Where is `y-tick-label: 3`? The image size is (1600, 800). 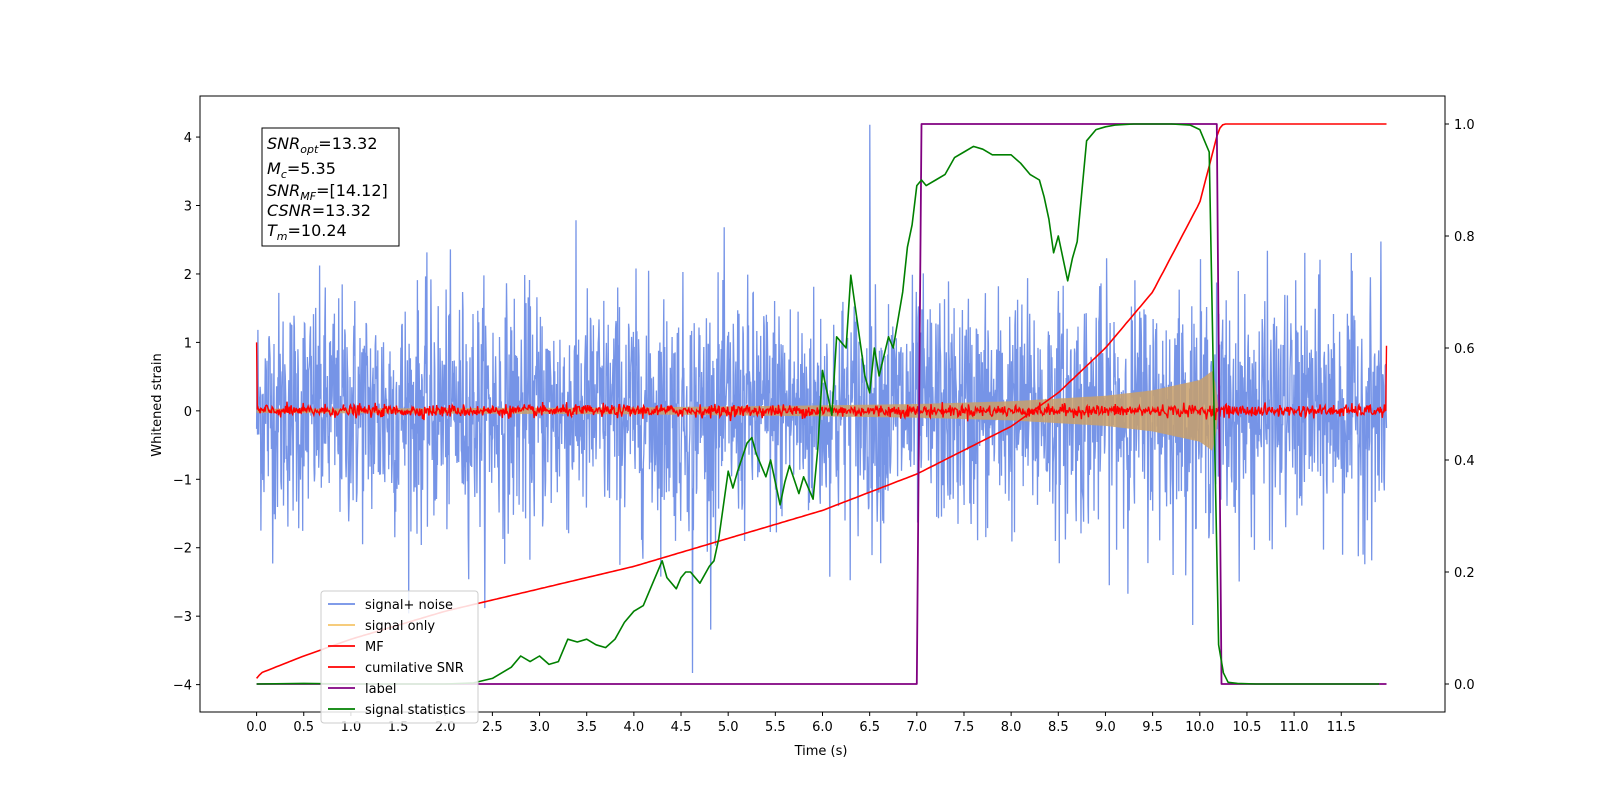 y-tick-label: 3 is located at coordinates (188, 207).